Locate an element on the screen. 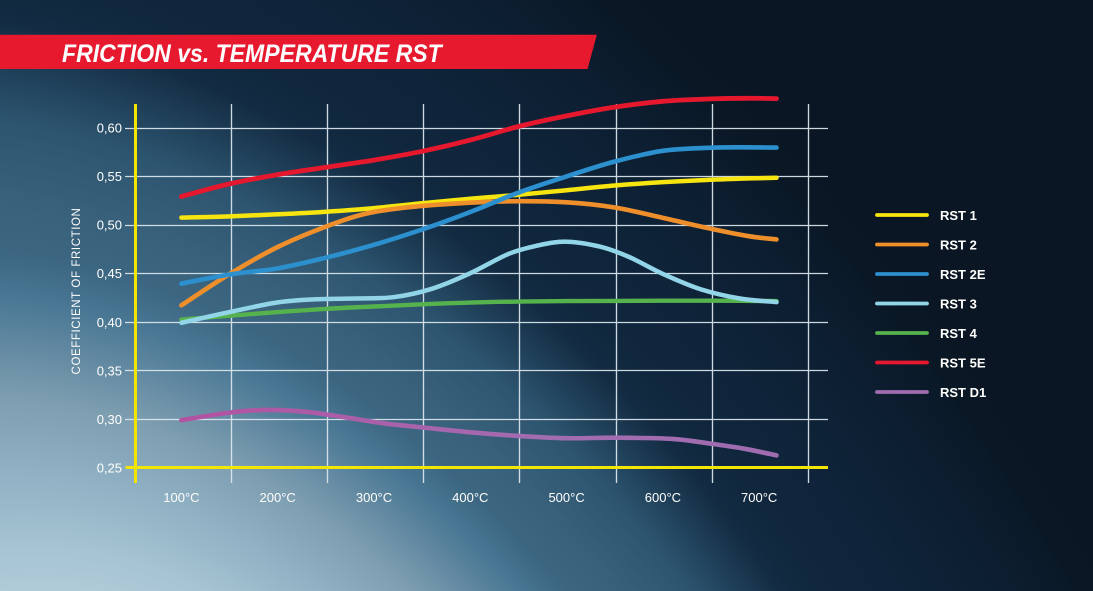  svg-text: COEFFICIENT OF FRICTION is located at coordinates (77, 291).